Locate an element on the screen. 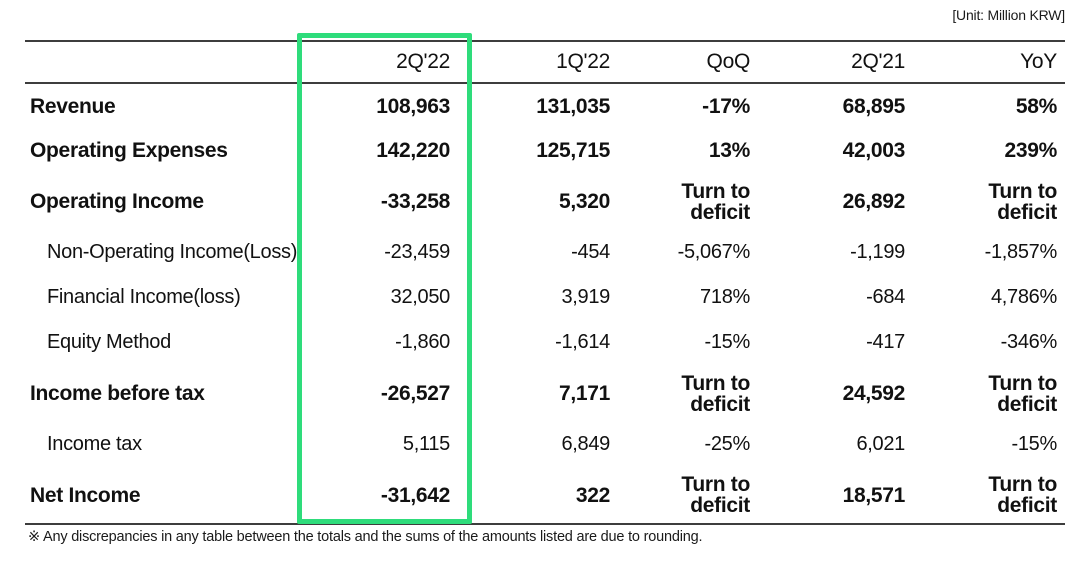  table-cell: -33,258 is located at coordinates (415, 201).